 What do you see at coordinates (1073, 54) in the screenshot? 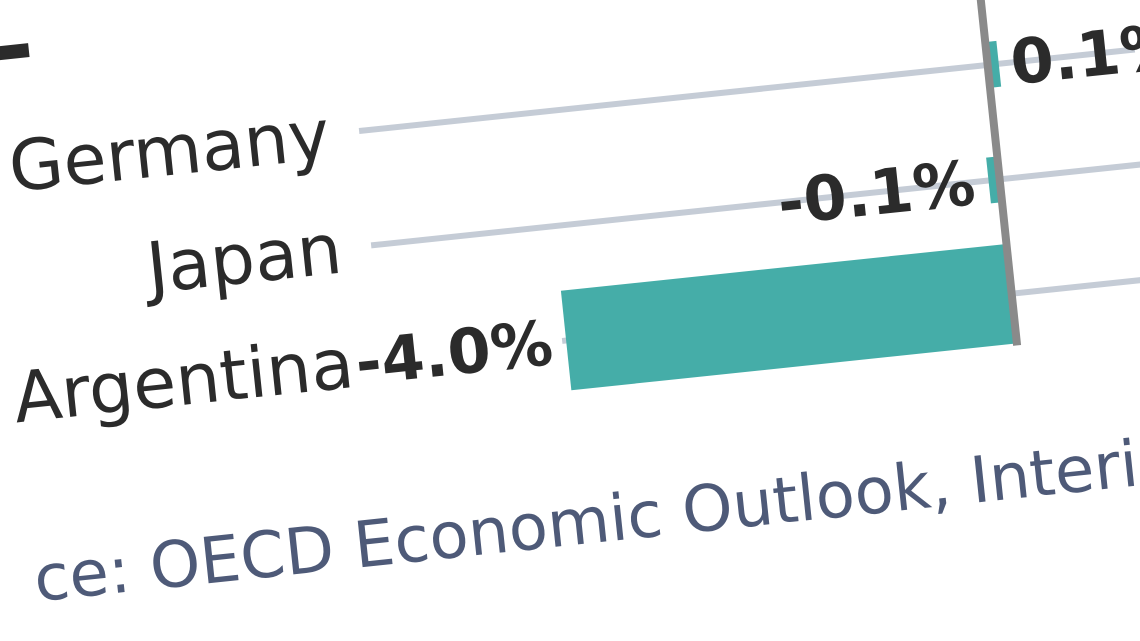
I see `value-label: 0.1%` at bounding box center [1073, 54].